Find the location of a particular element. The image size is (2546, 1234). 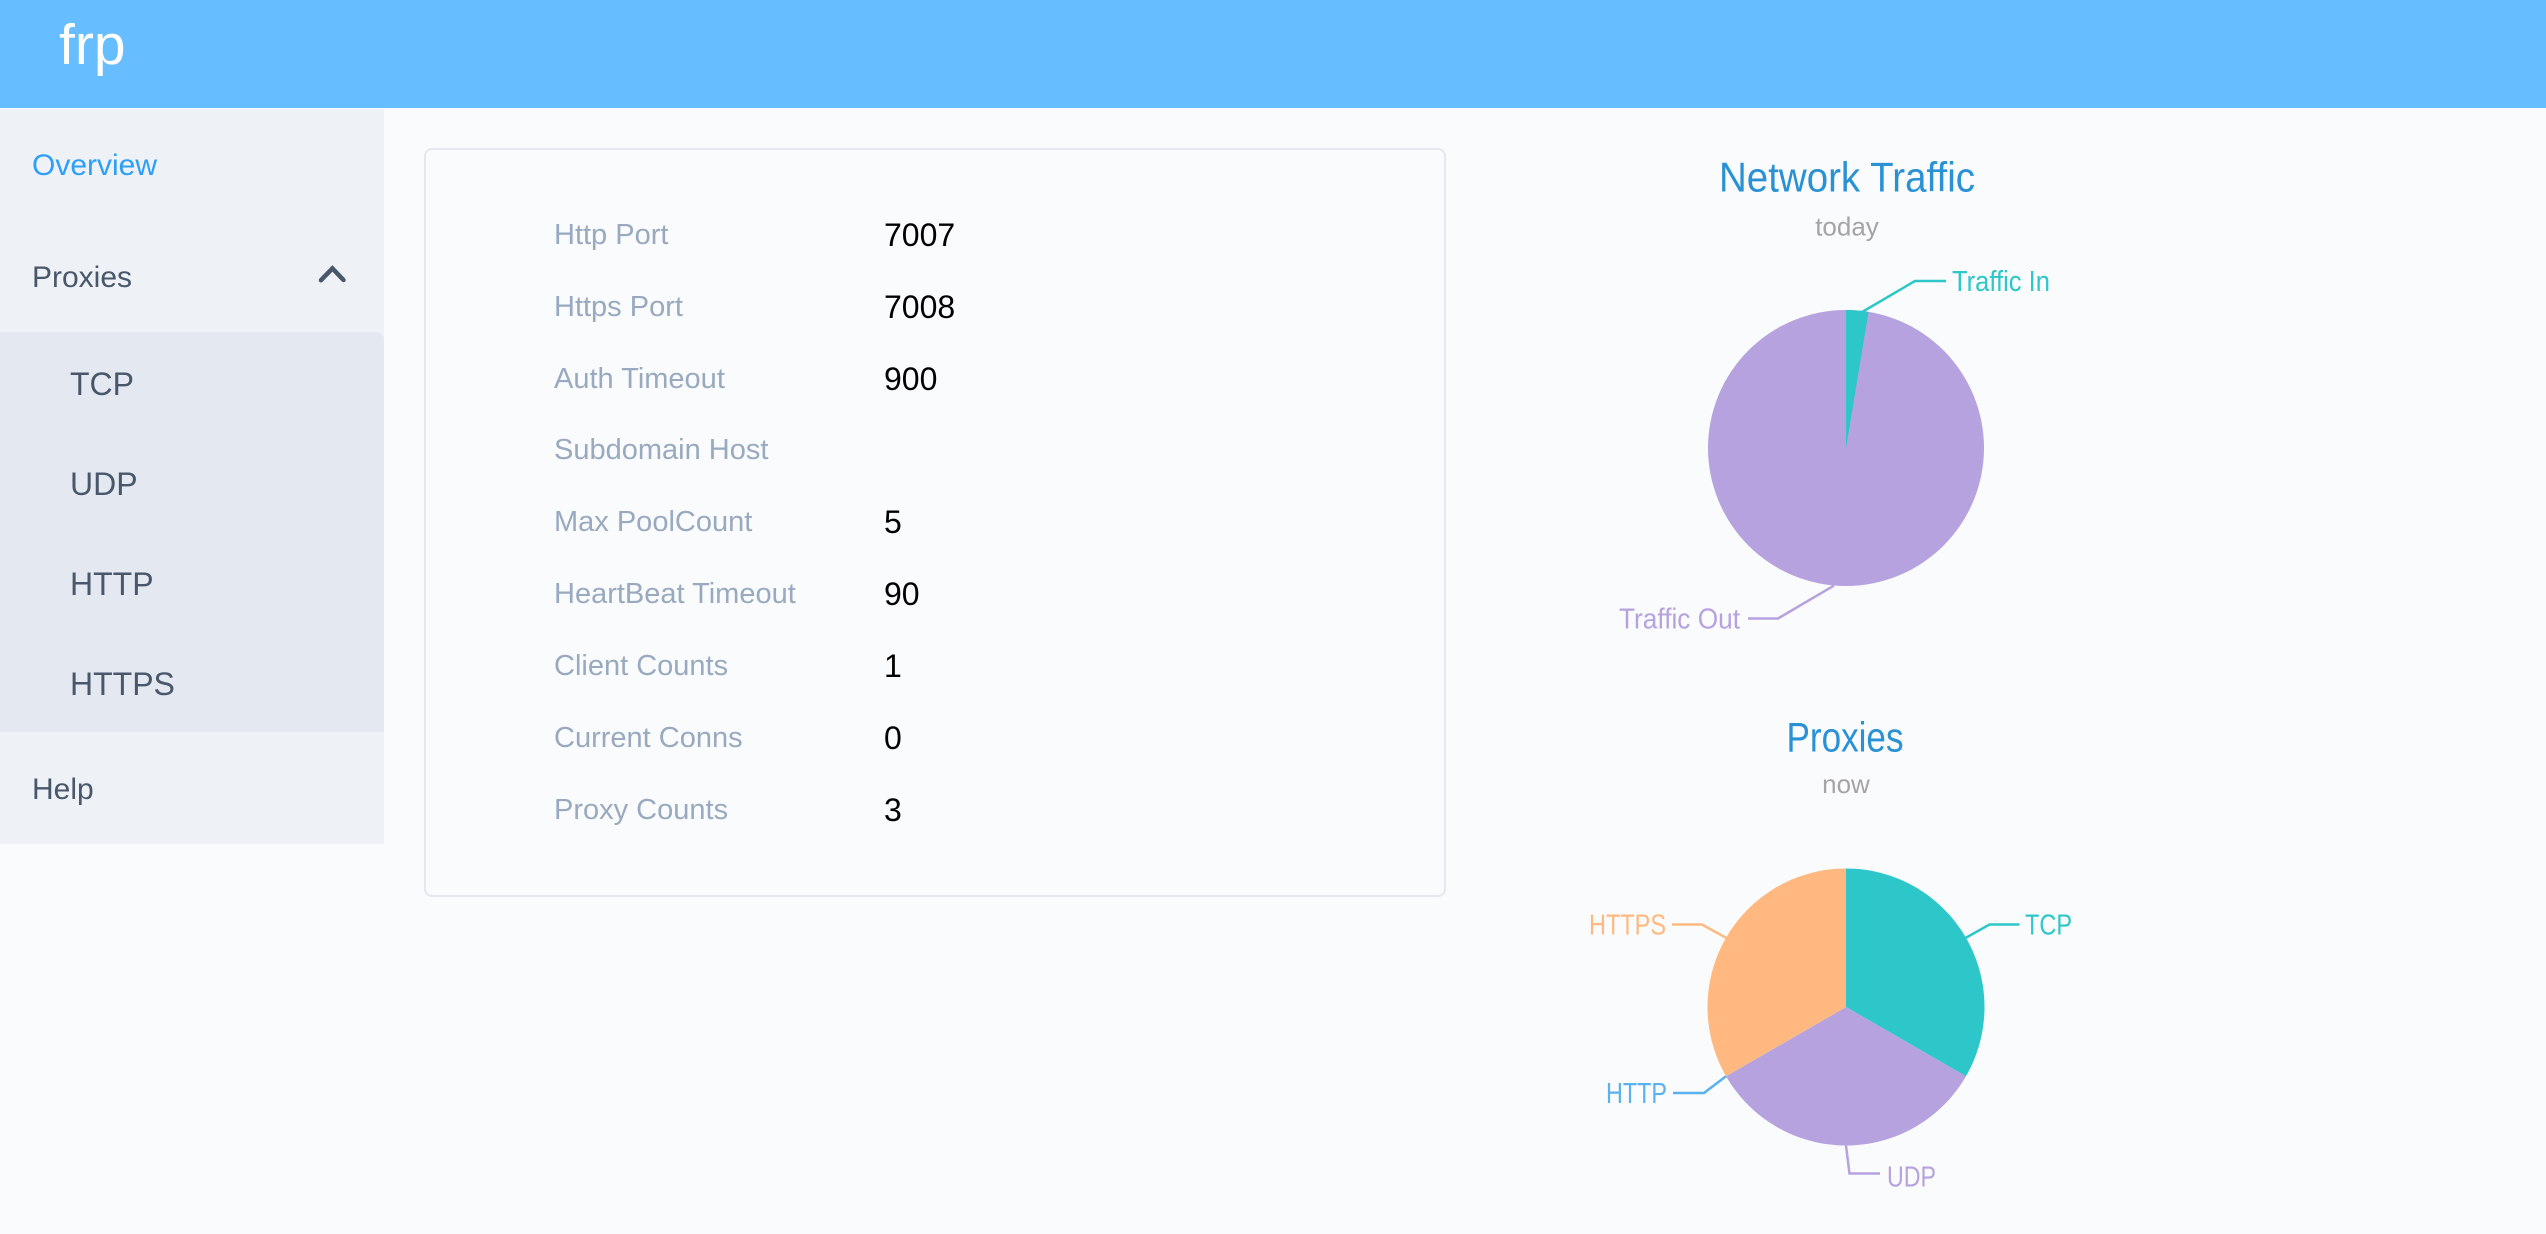

svg-text: Traffic In is located at coordinates (2001, 282).